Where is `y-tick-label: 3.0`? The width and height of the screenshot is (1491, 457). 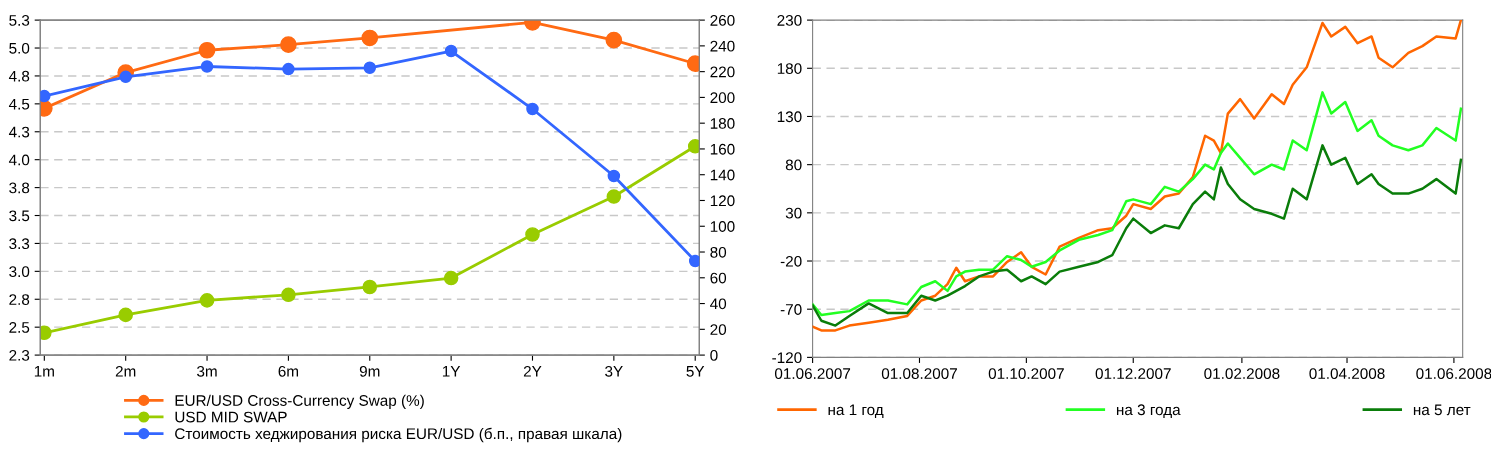
y-tick-label: 3.0 is located at coordinates (19, 272).